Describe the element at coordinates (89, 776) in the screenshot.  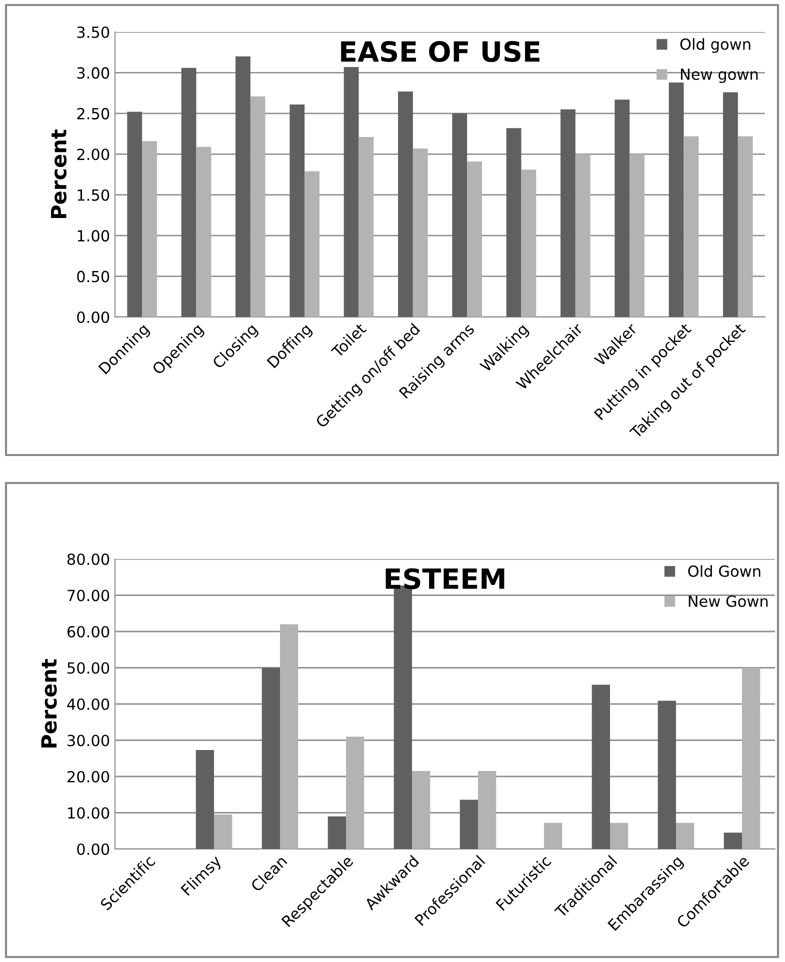
I see `y-tick-label: 20.00` at that location.